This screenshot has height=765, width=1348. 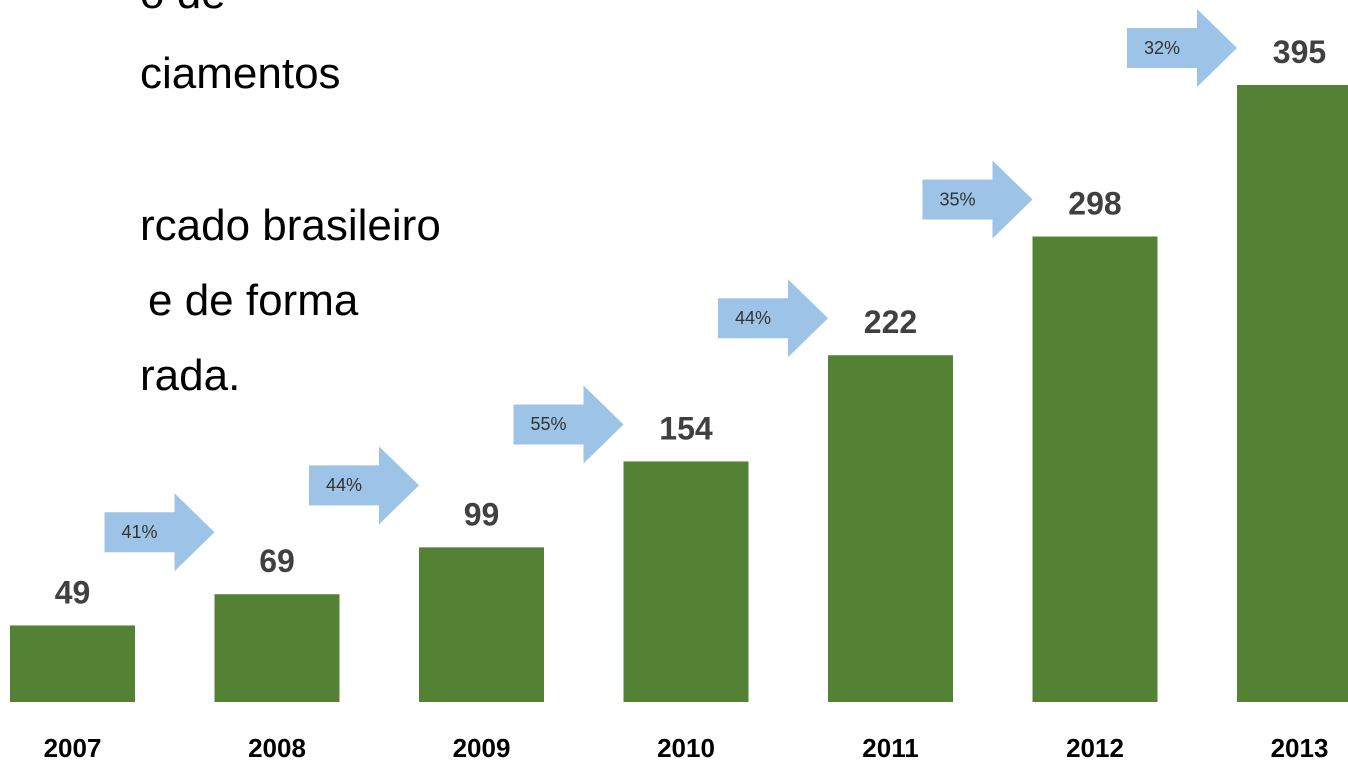 I want to click on text-line: o de, so click(x=183, y=9).